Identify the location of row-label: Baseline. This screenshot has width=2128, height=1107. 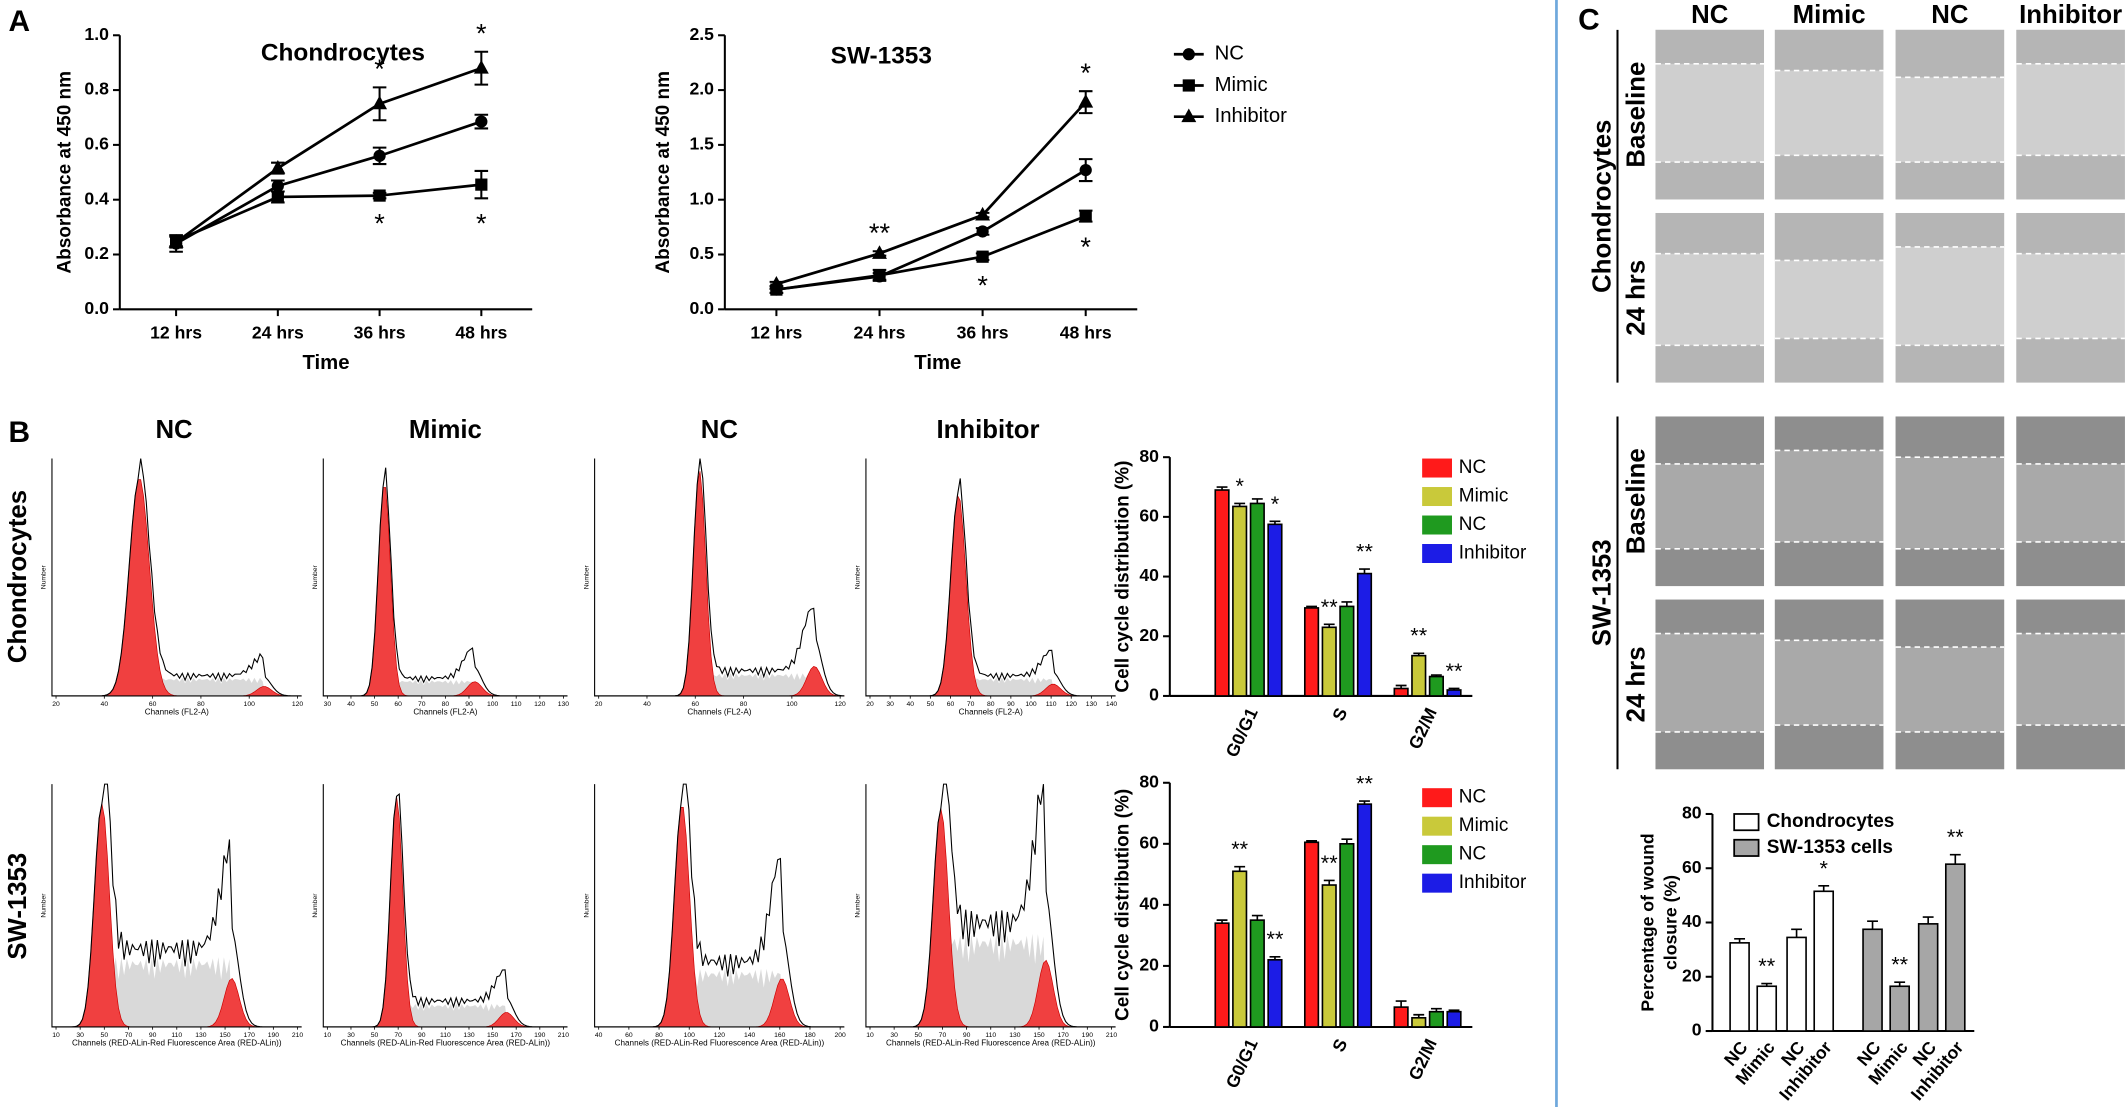
(1637, 501).